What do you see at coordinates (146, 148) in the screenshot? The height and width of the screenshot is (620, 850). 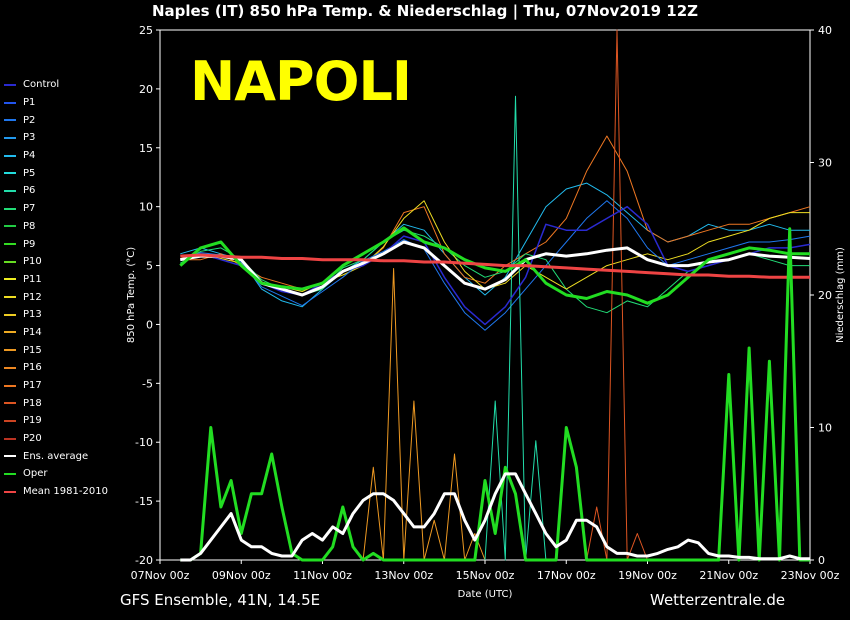 I see `y-tick-label: 15` at bounding box center [146, 148].